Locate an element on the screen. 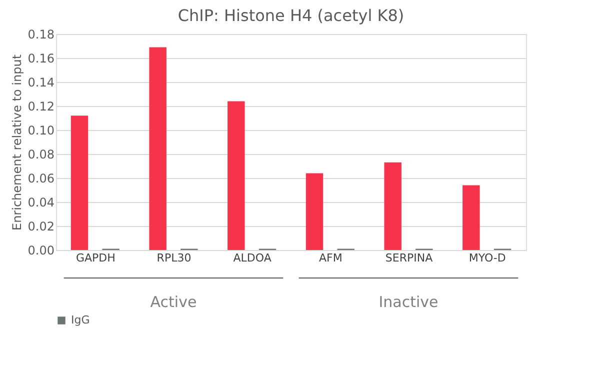  legend-label: IgG is located at coordinates (80, 320).